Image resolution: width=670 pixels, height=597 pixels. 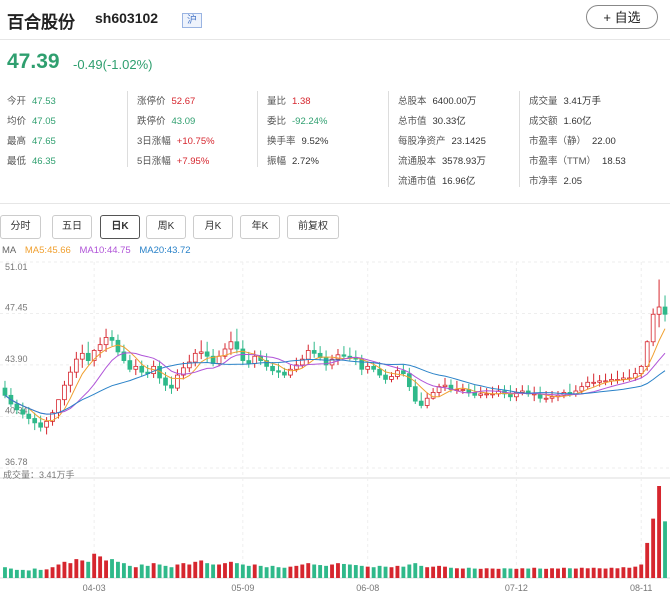 I want to click on ma20-legend: MA20:43.72, so click(x=165, y=250).